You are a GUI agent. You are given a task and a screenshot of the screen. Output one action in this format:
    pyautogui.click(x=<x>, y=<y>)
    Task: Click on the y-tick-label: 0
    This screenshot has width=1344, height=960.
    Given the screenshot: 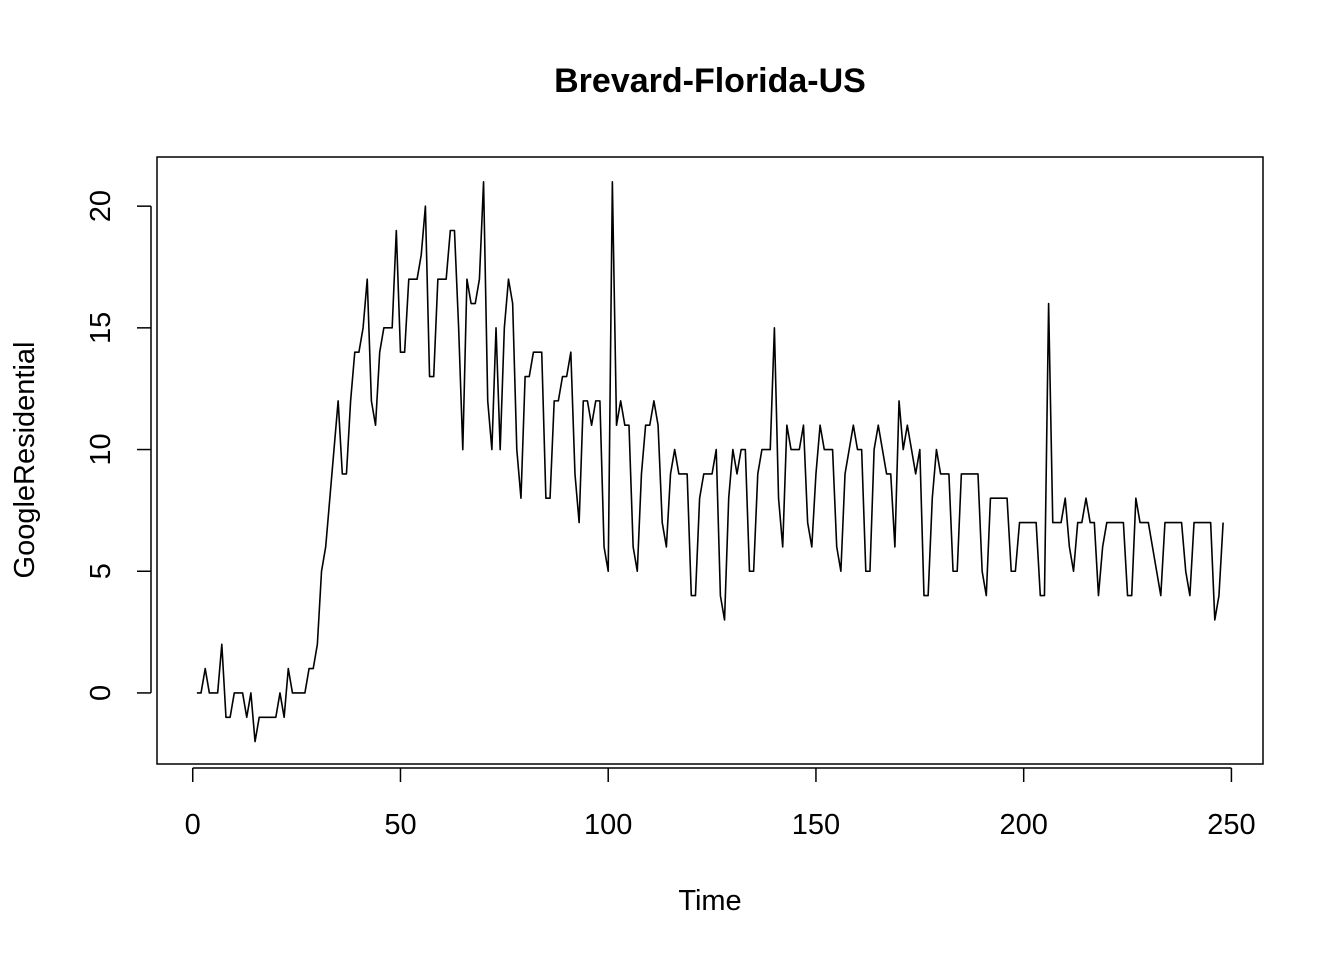 What is the action you would take?
    pyautogui.click(x=101, y=693)
    